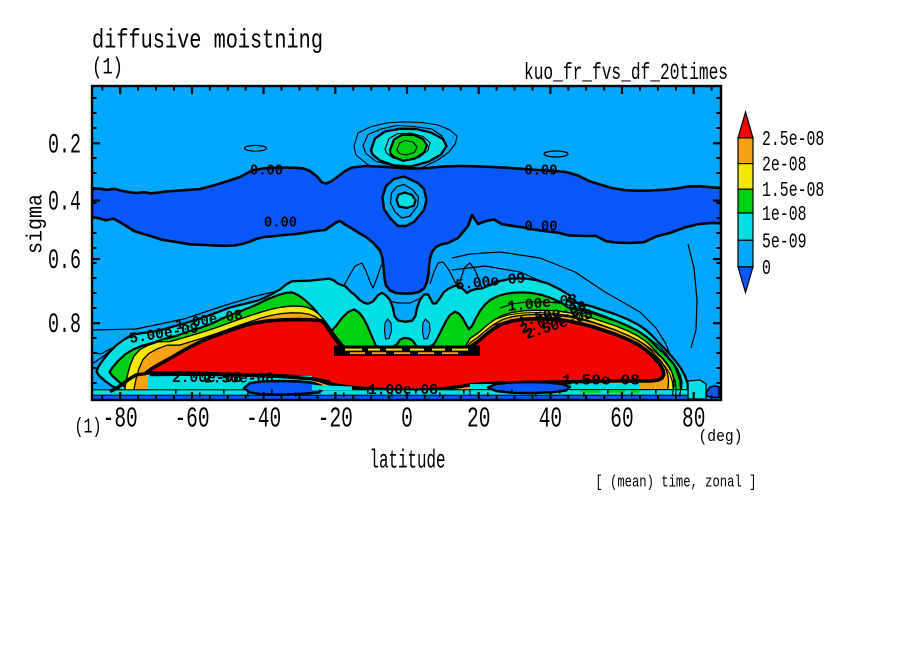 This screenshot has height=654, width=904. Describe the element at coordinates (239, 379) in the screenshot. I see `svg-text: 2.50e-08` at that location.